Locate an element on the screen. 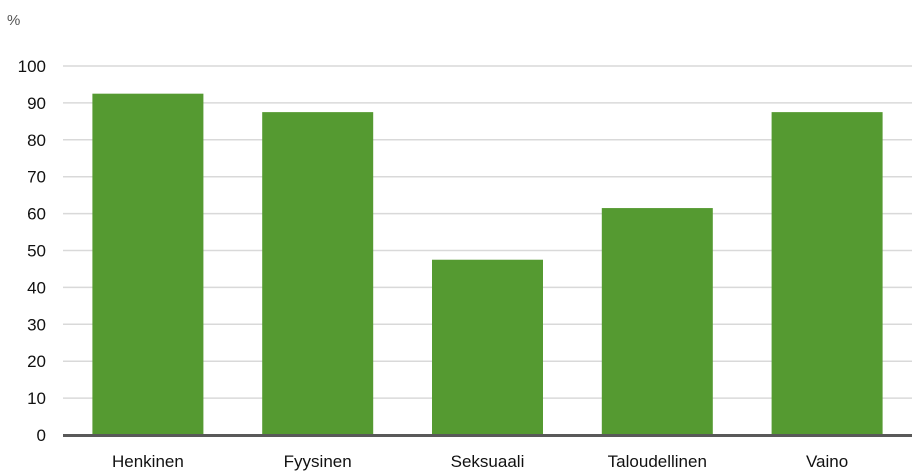 This screenshot has height=474, width=921. y-tick-label: 40 is located at coordinates (36, 287).